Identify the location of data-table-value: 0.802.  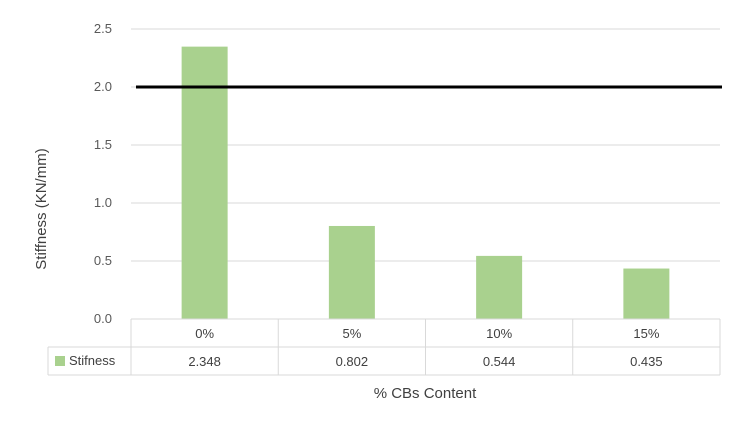
(352, 361).